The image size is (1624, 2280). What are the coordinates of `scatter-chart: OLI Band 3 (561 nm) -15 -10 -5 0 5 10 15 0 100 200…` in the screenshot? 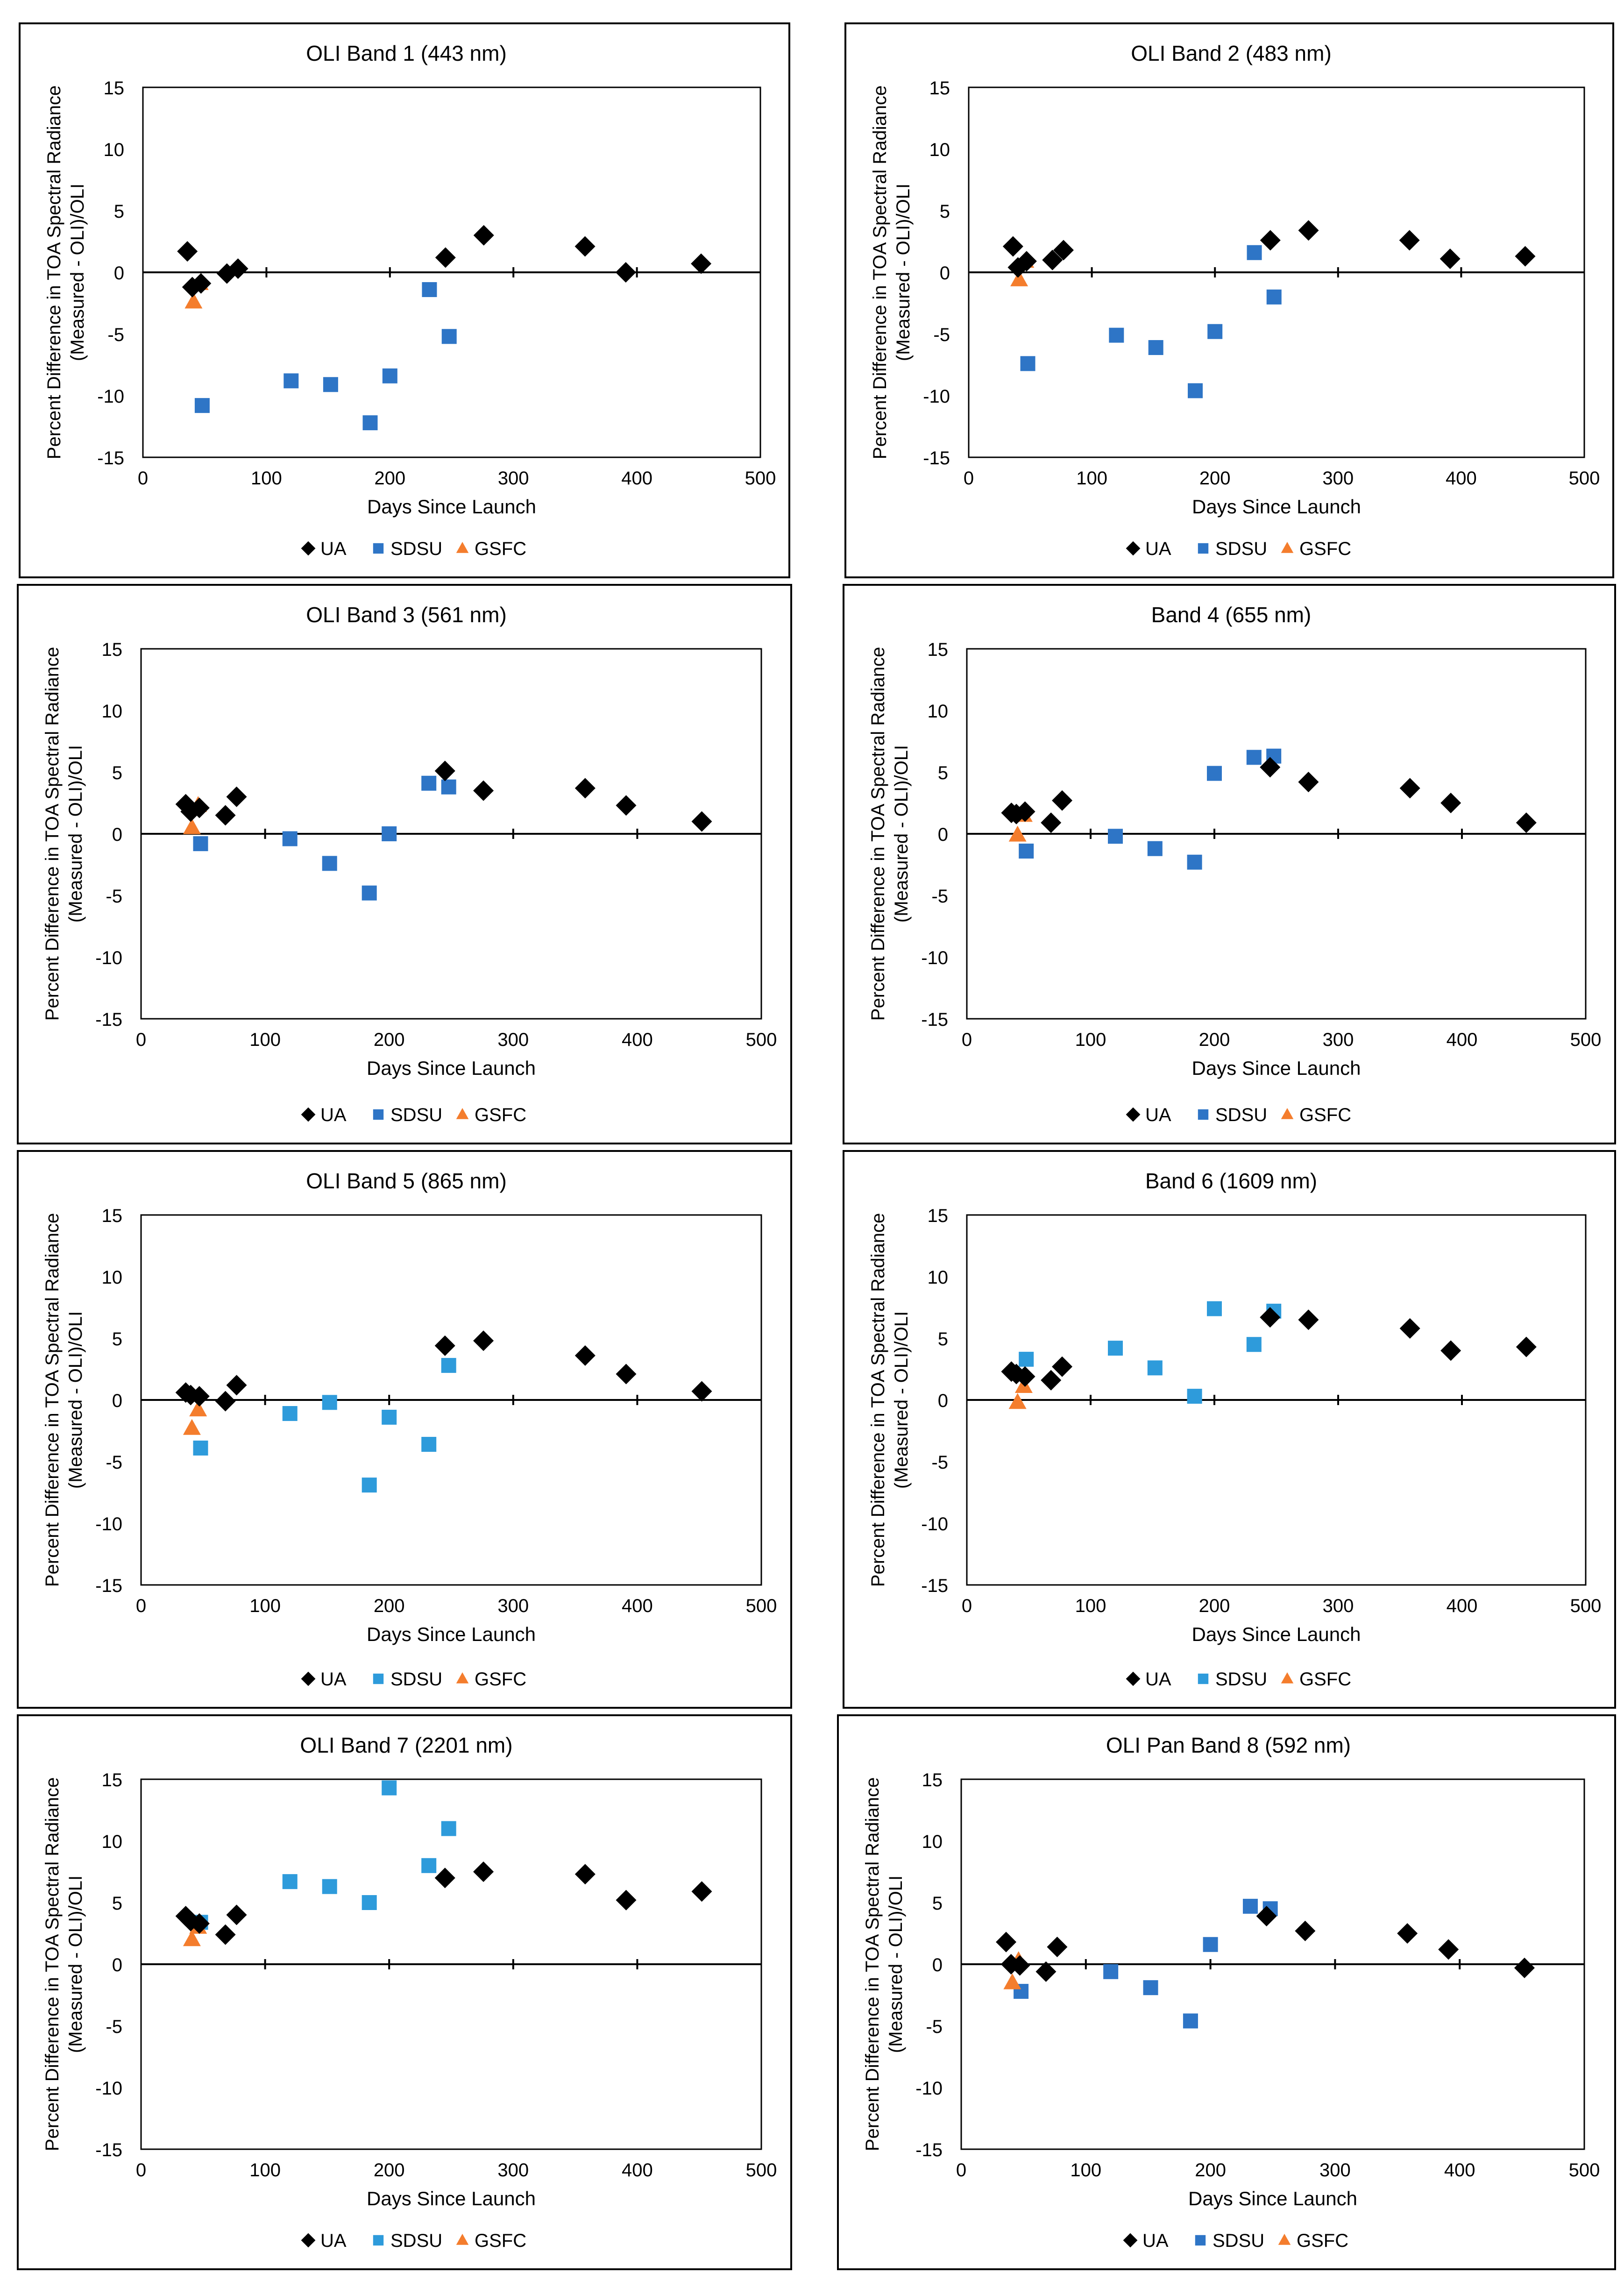 It's located at (409, 864).